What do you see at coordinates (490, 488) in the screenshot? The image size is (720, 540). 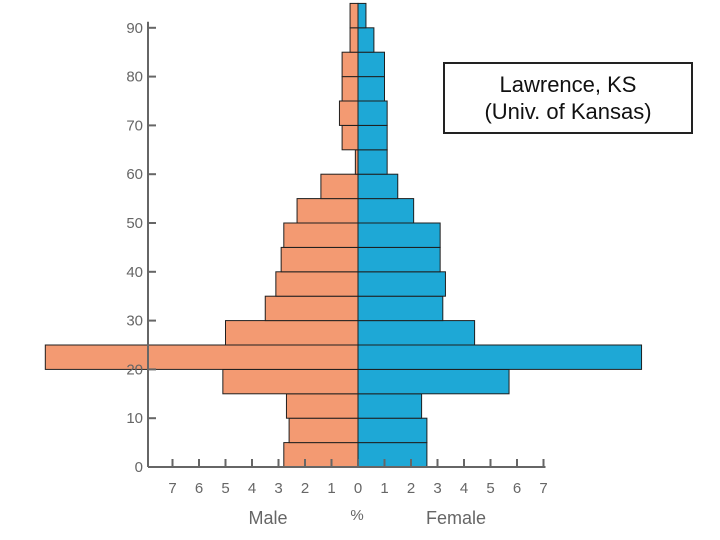 I see `x-tick-label-female-5: 5` at bounding box center [490, 488].